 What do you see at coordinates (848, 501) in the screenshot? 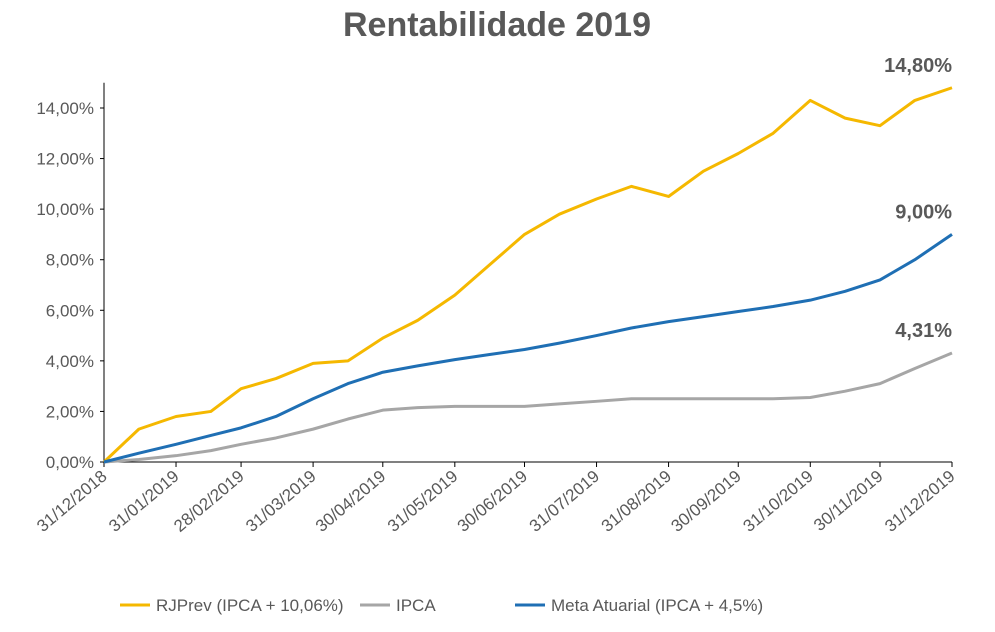
I see `x-tick-label: 30/11/2019` at bounding box center [848, 501].